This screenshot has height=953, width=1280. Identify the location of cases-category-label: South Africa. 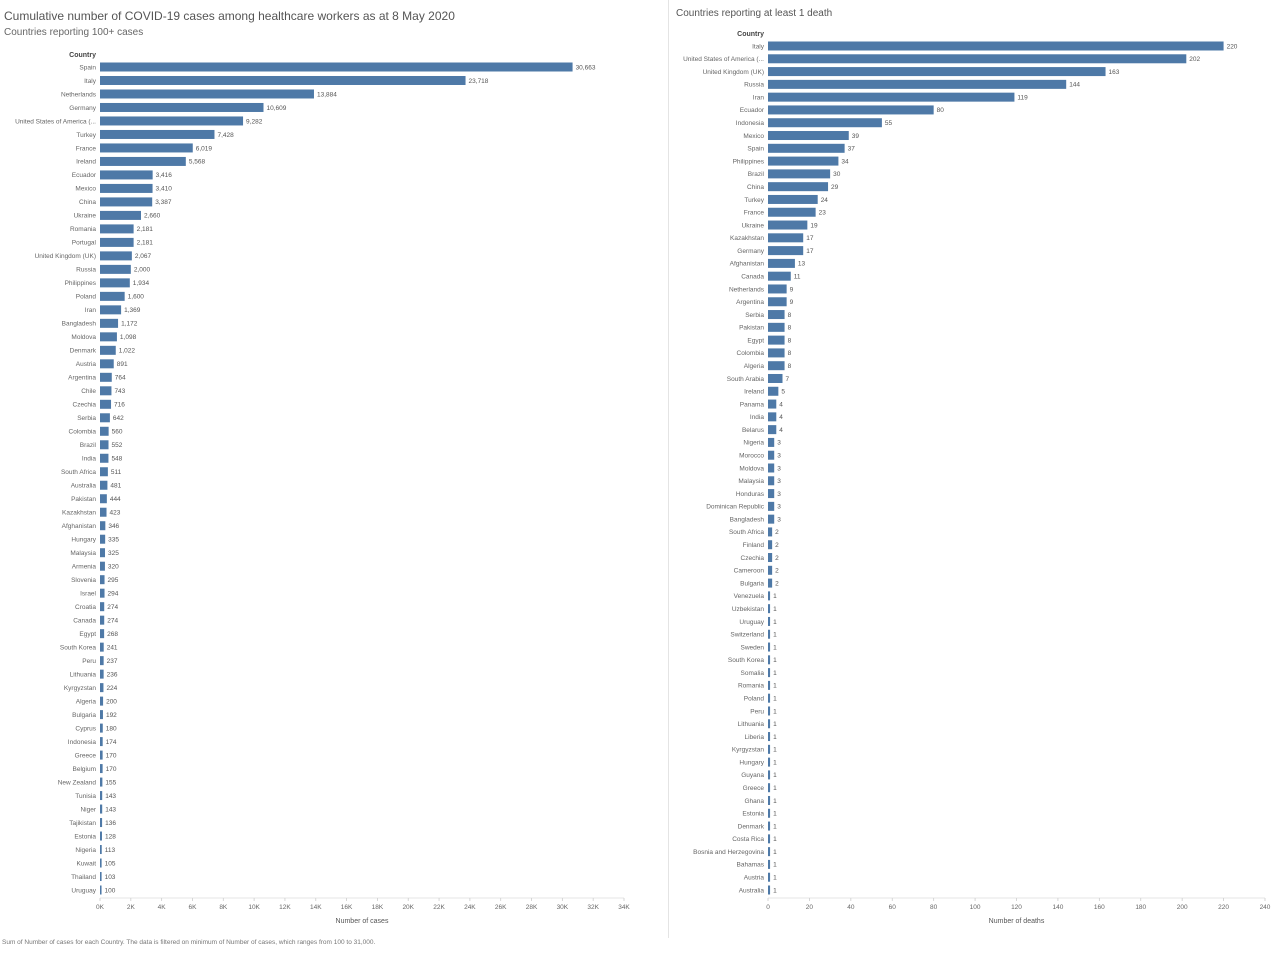
(78, 472).